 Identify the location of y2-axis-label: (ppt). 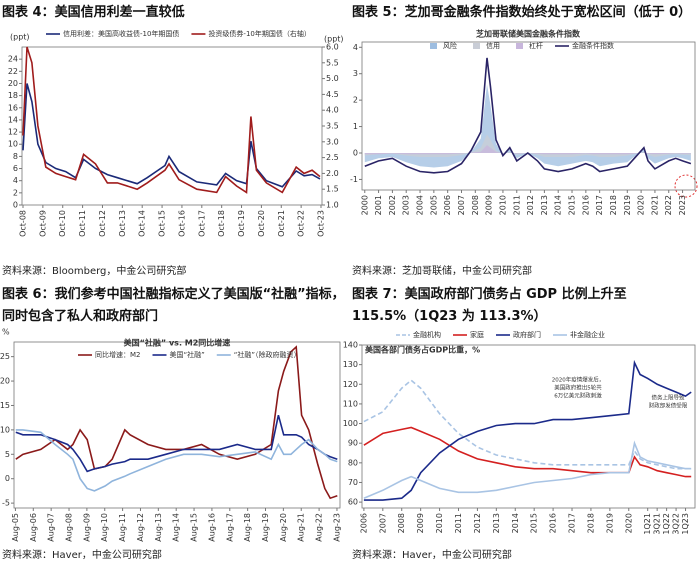
(334, 39).